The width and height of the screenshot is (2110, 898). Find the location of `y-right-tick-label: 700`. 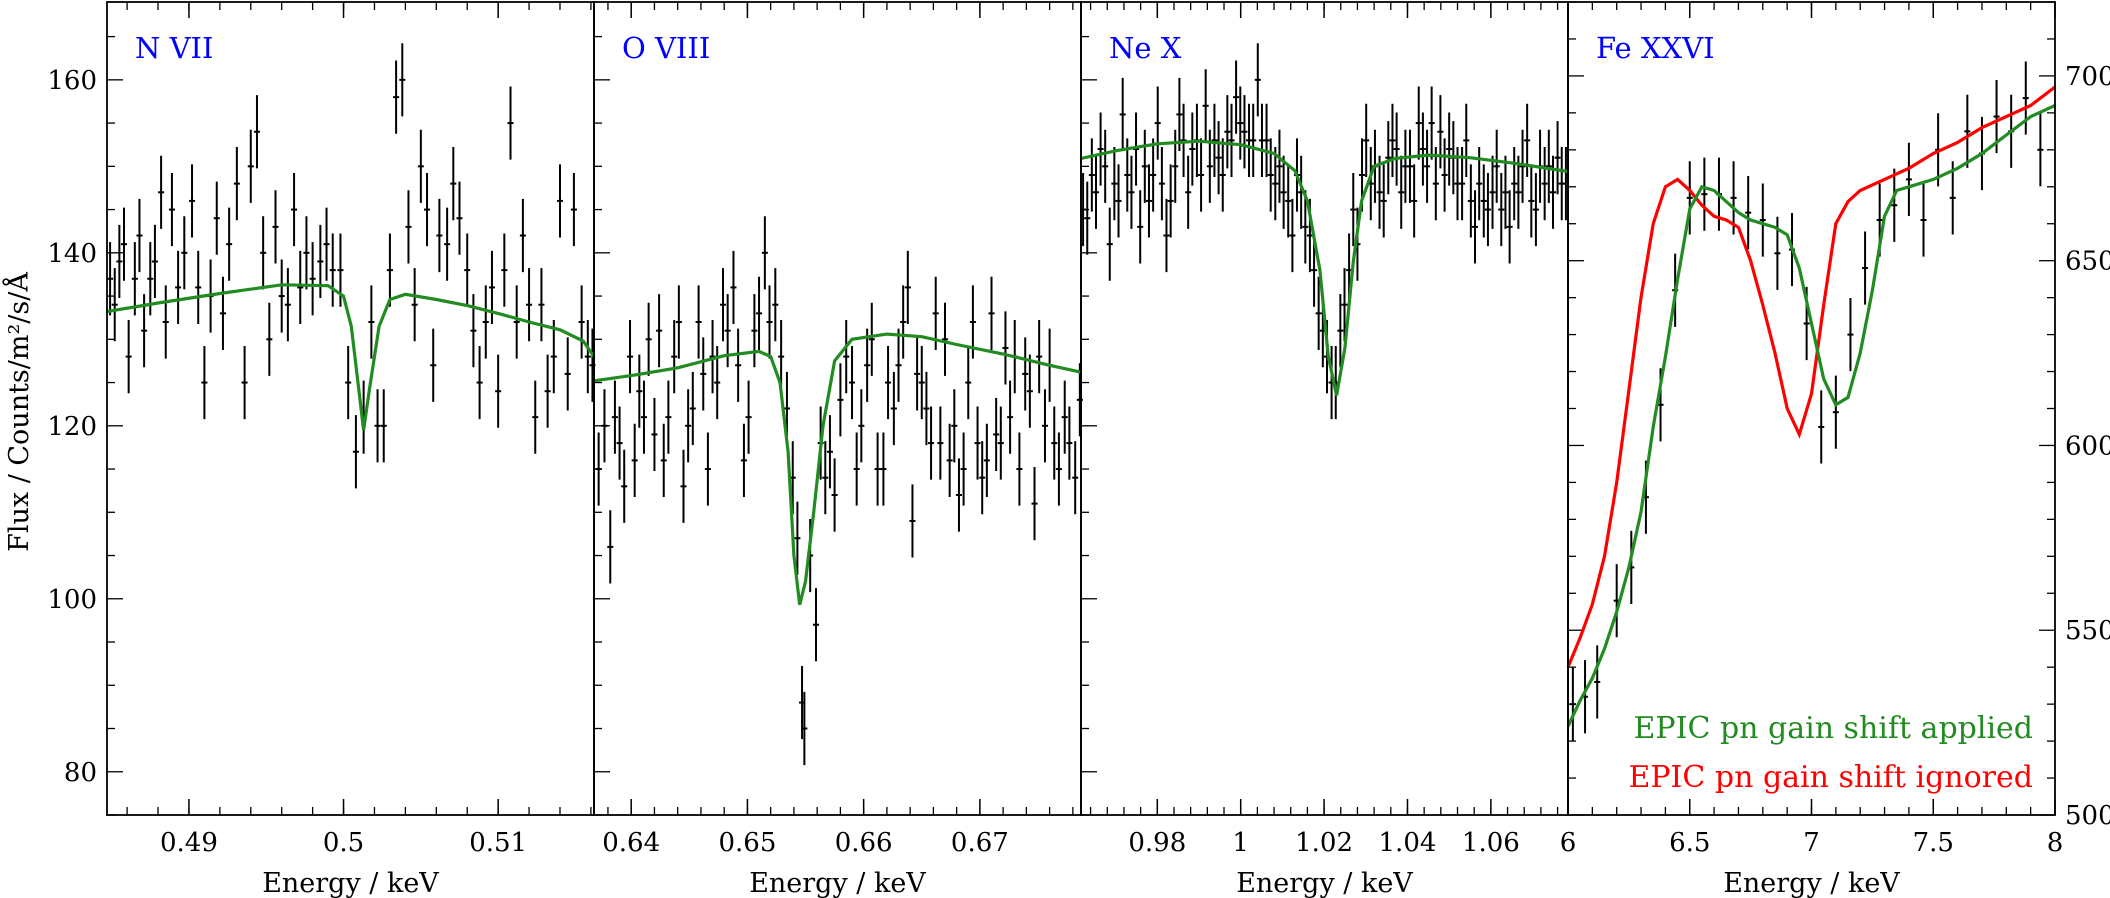

y-right-tick-label: 700 is located at coordinates (2087, 77).